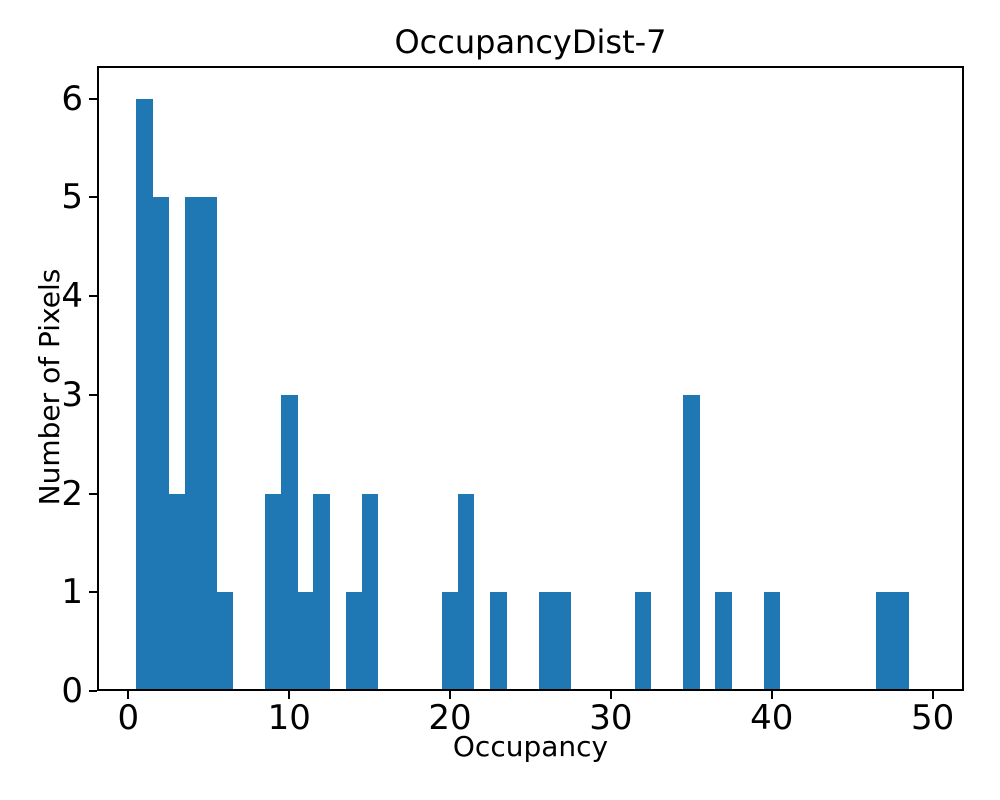 This screenshot has height=800, width=1000. What do you see at coordinates (530, 746) in the screenshot?
I see `x-axis-label: Occupancy` at bounding box center [530, 746].